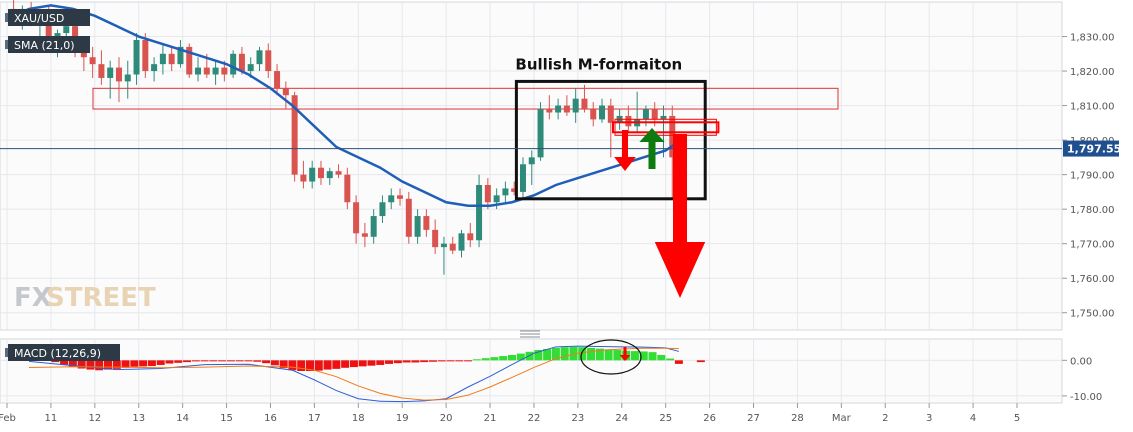 This screenshot has width=1133, height=432. I want to click on up-arrow-shaft, so click(652, 155).